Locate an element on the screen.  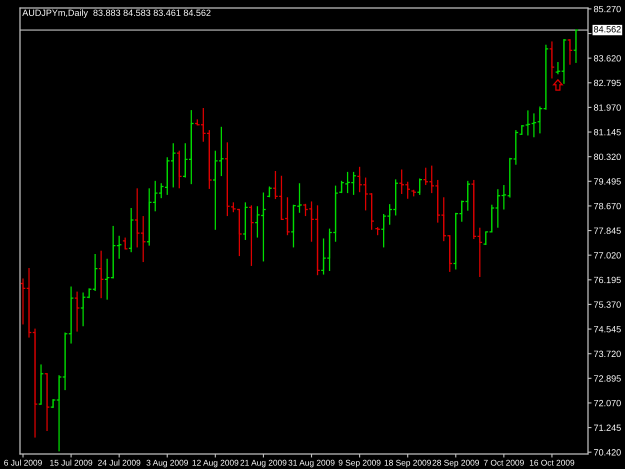
y-tick-label: 81.145 is located at coordinates (607, 132).